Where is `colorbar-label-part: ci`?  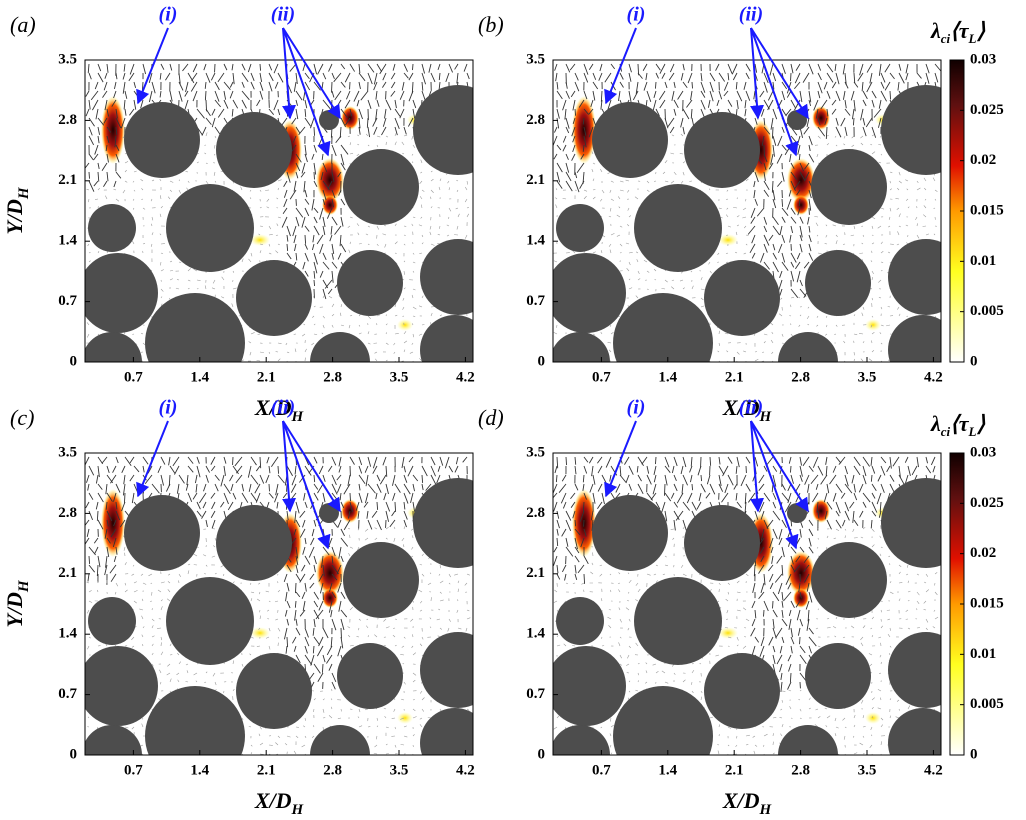 colorbar-label-part: ci is located at coordinates (946, 38).